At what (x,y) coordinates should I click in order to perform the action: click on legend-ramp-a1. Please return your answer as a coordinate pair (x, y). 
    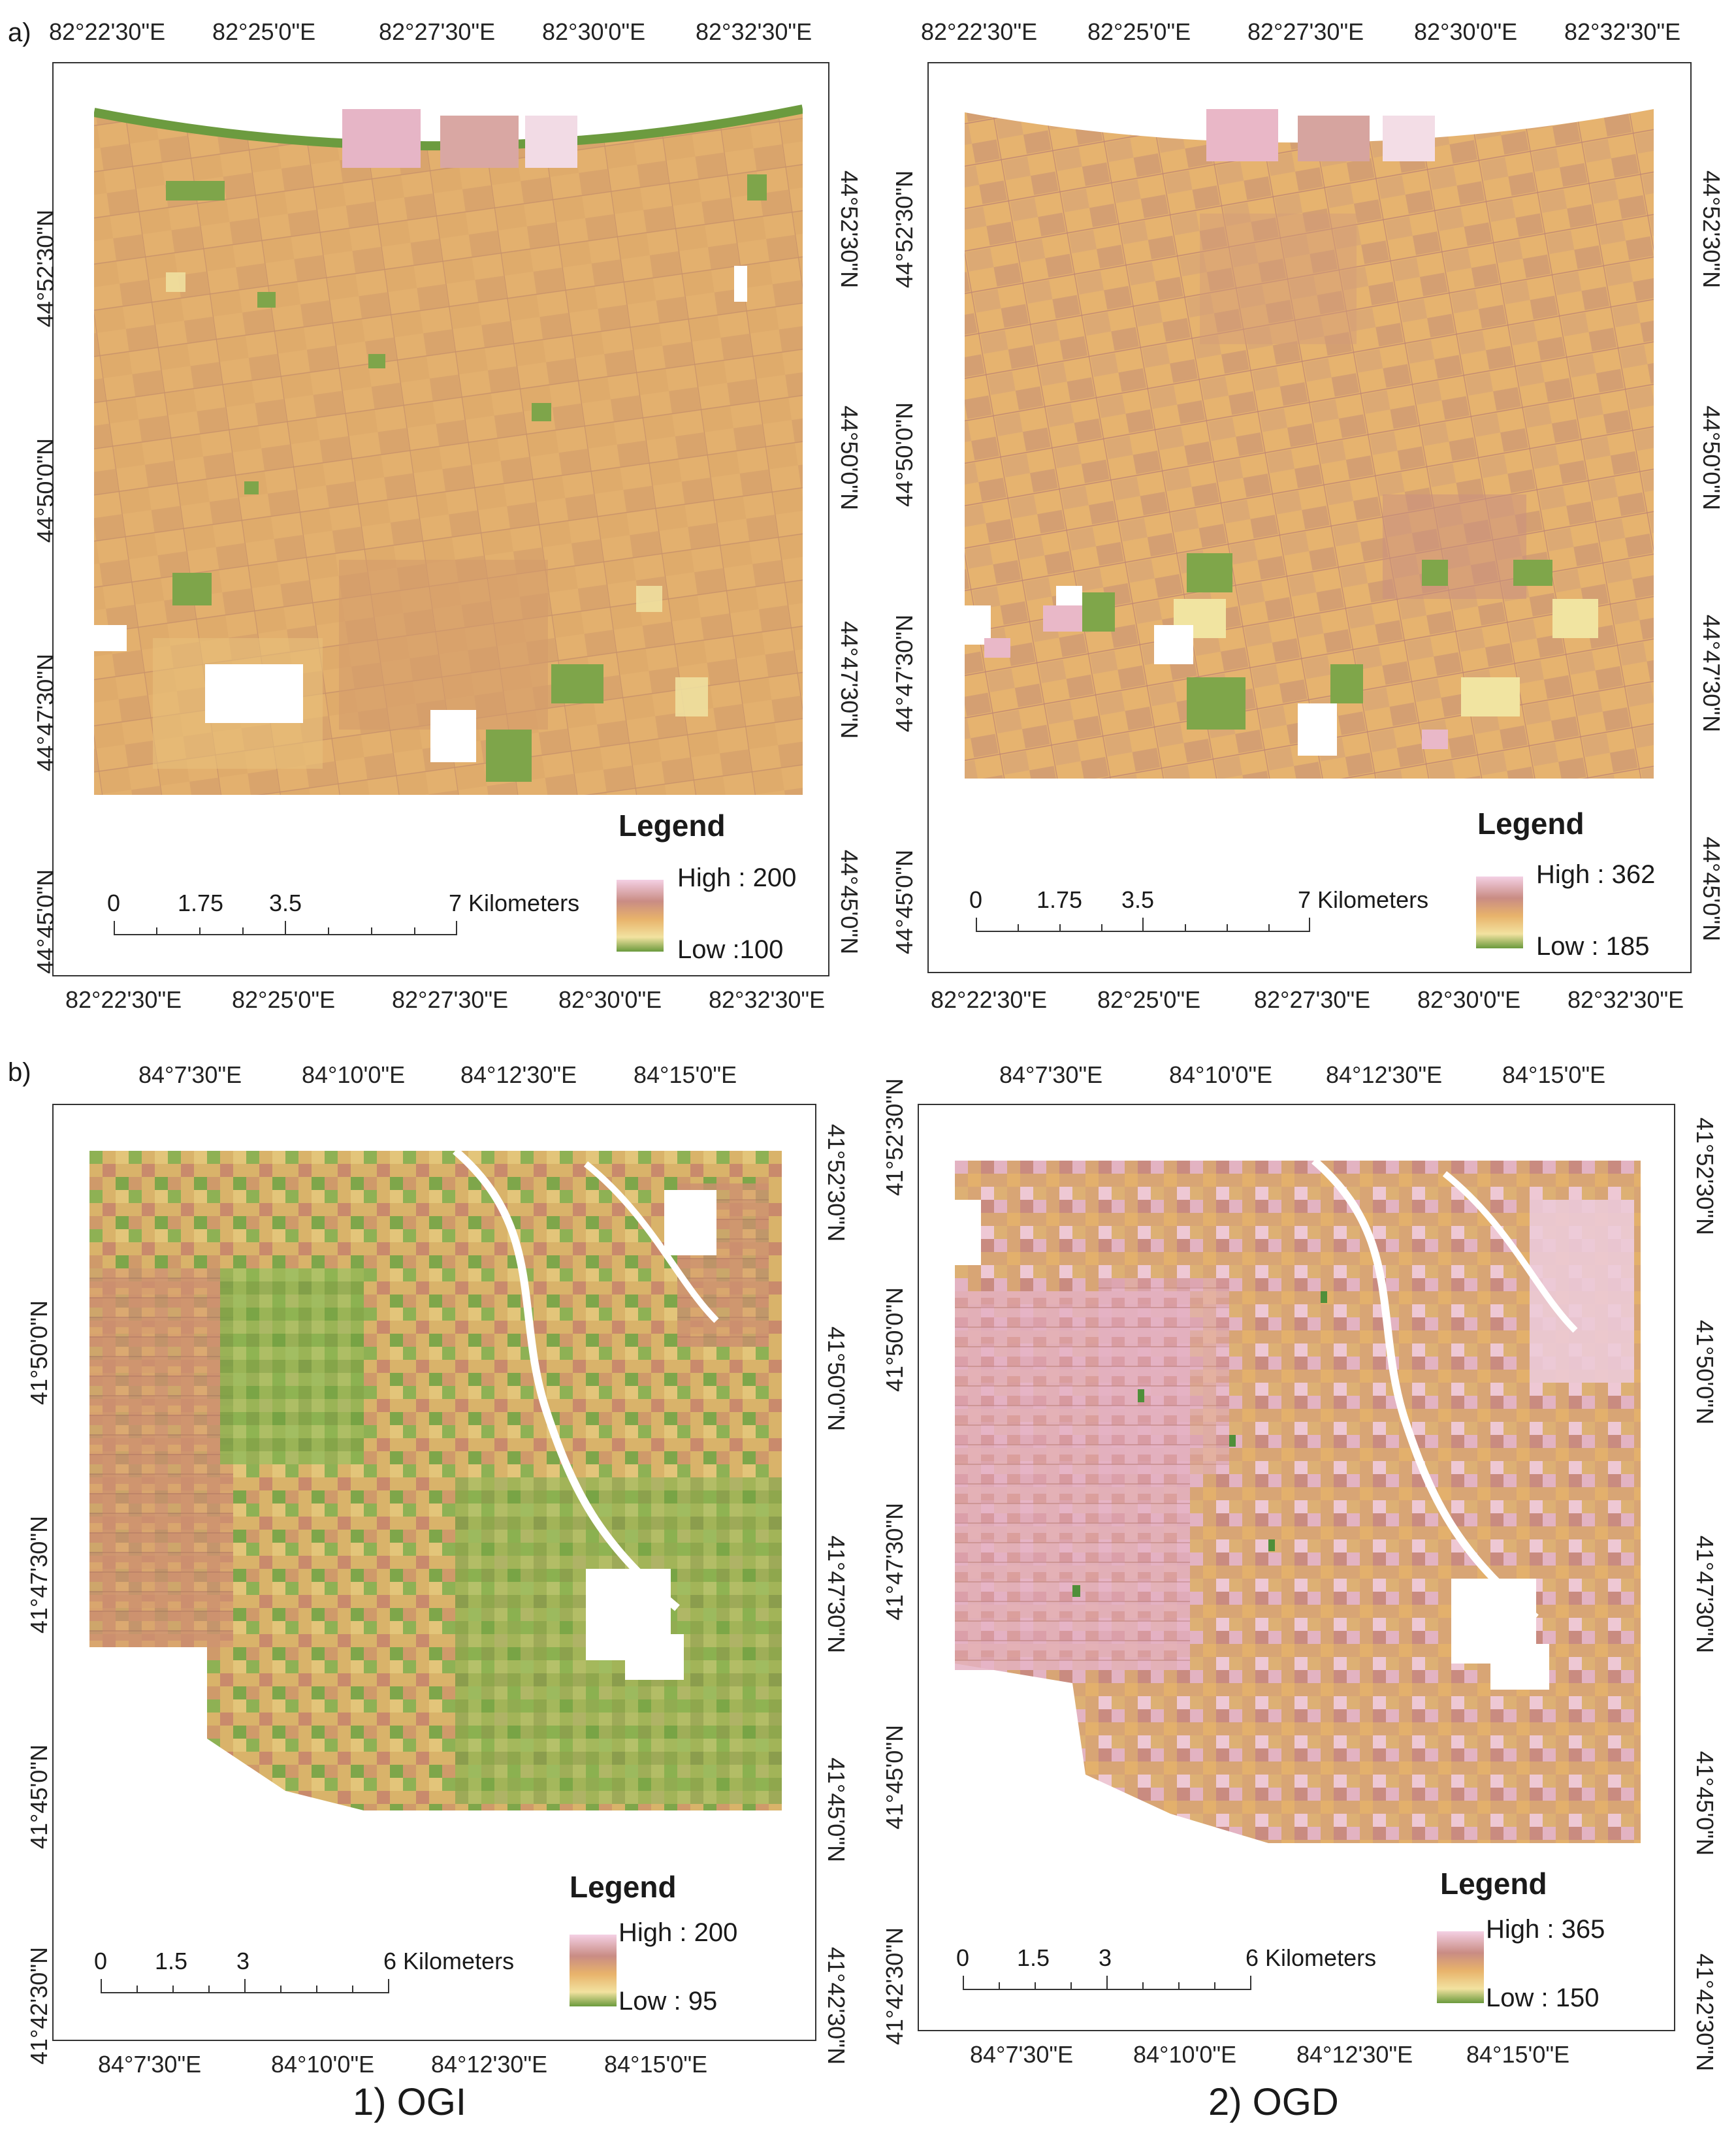
    Looking at the image, I should click on (640, 916).